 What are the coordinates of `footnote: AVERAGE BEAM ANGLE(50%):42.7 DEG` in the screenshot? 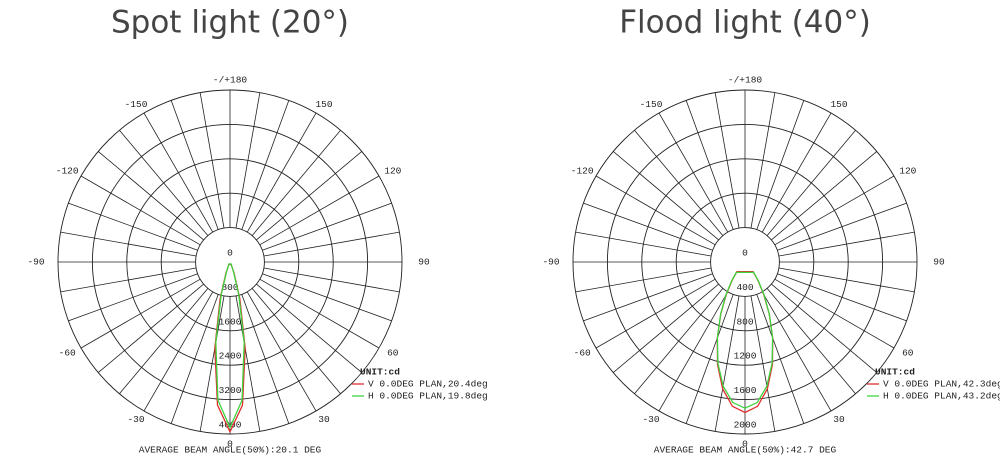 It's located at (745, 450).